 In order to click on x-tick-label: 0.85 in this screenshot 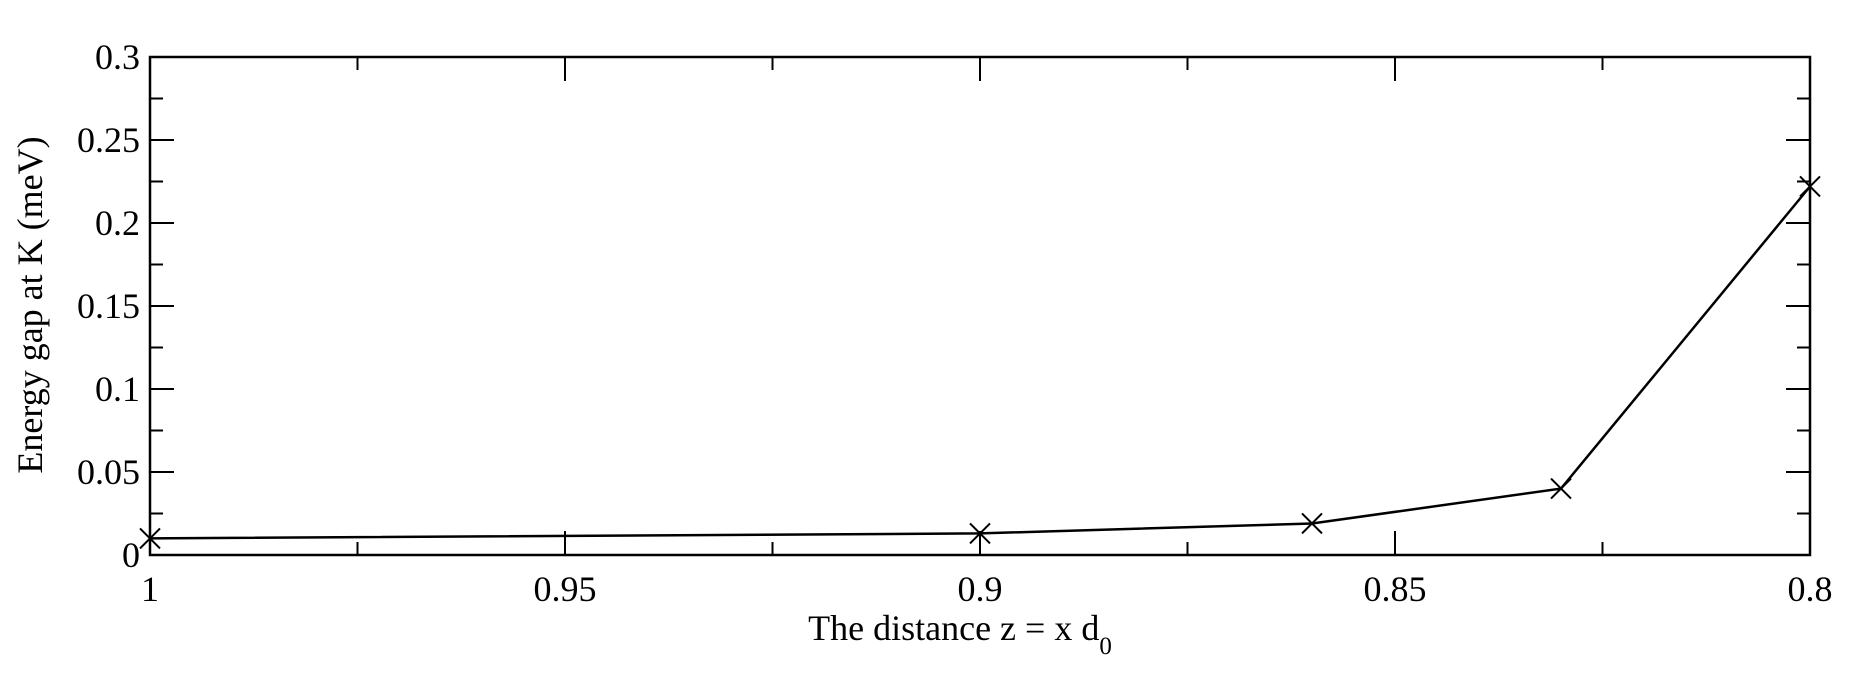, I will do `click(1395, 589)`.